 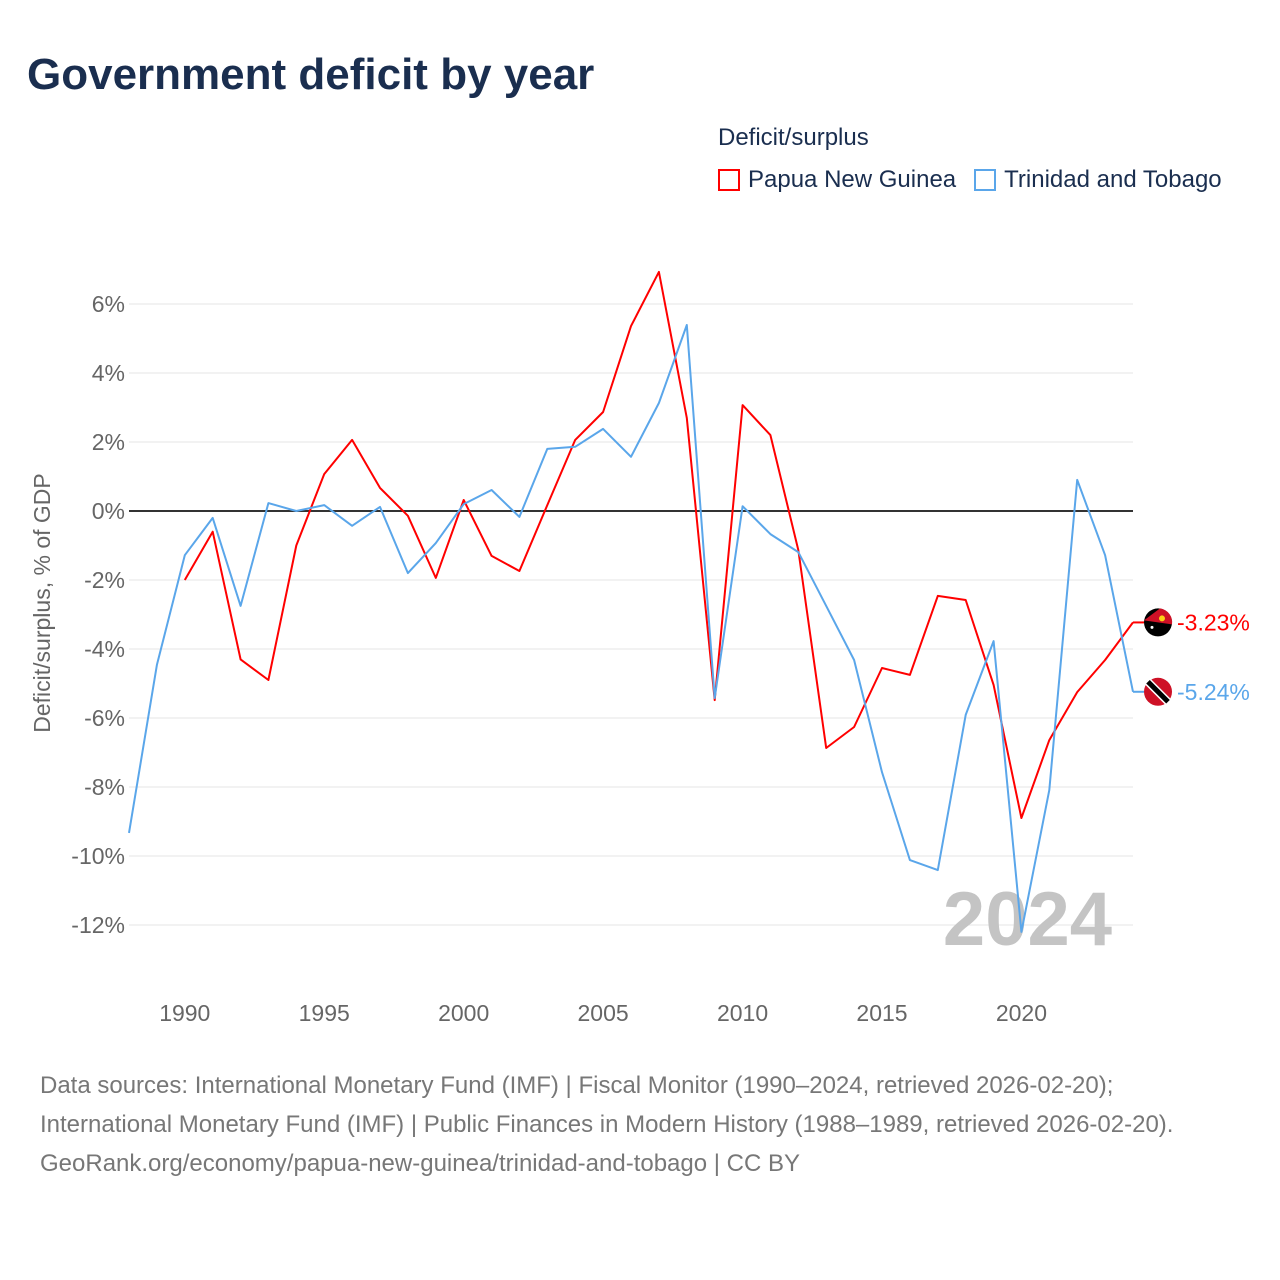 I want to click on y-tick-label: -2%, so click(x=104, y=580).